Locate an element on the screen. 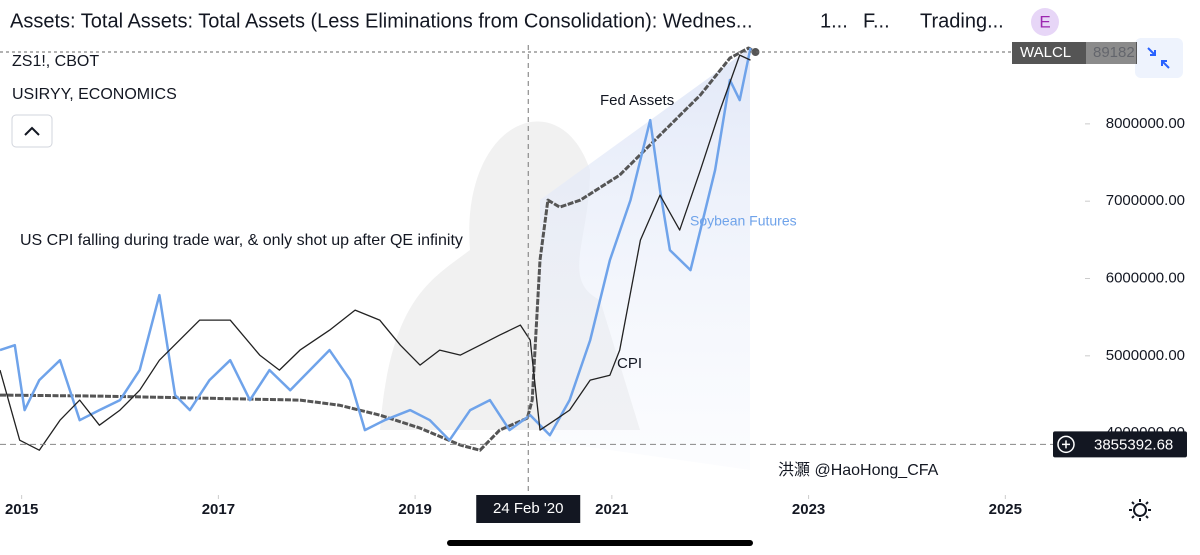  chevron-icon is located at coordinates (32, 131).